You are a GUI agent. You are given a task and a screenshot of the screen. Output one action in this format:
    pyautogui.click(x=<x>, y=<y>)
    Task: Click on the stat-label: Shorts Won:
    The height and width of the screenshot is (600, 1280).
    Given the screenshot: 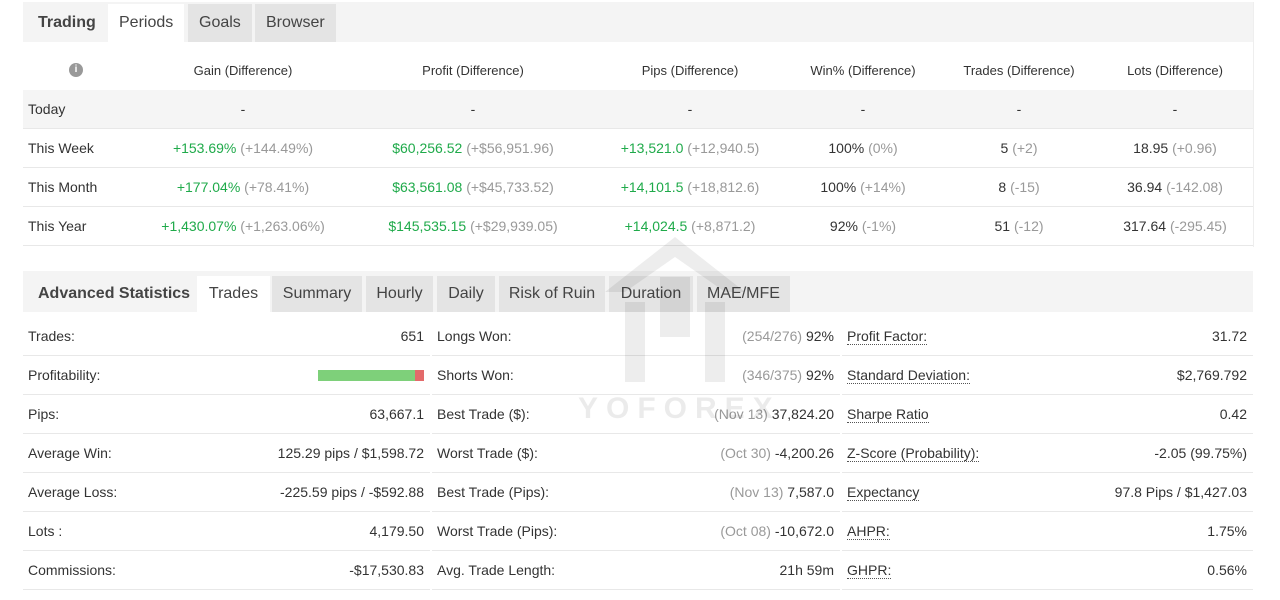 What is the action you would take?
    pyautogui.click(x=475, y=375)
    